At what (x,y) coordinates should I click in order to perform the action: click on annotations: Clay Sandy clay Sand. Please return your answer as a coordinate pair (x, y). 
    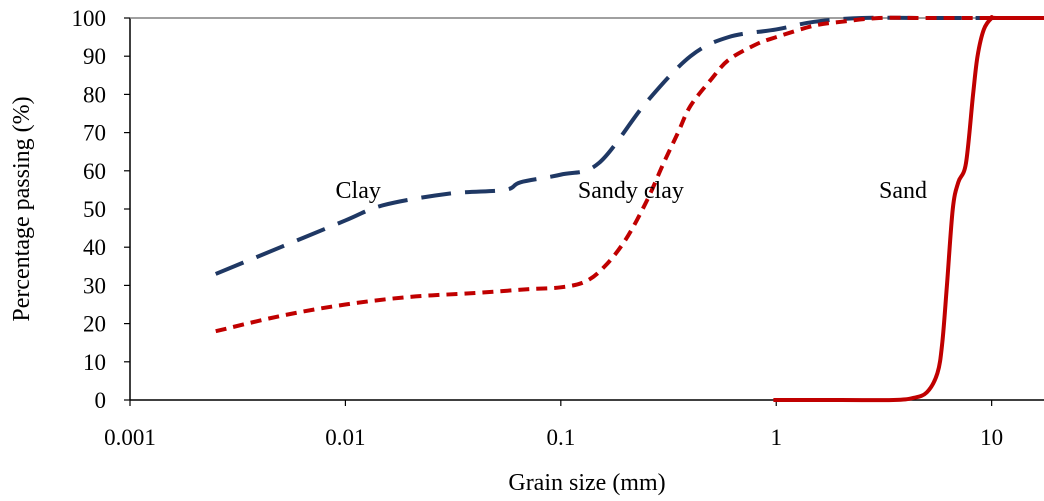
    Looking at the image, I should click on (631, 191).